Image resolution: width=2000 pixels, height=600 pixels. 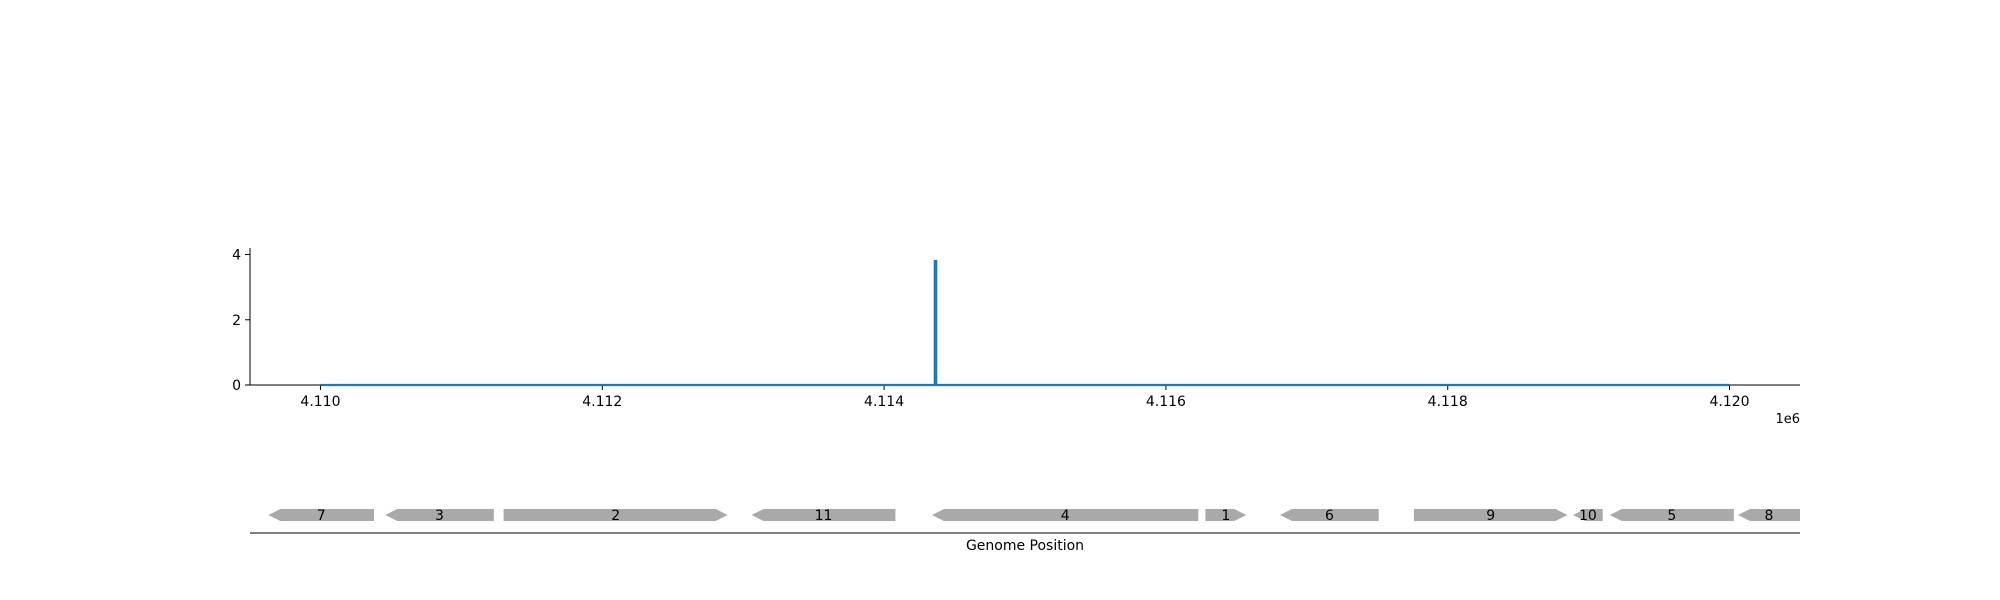 What do you see at coordinates (602, 402) in the screenshot?
I see `x-tick-label: 4.112` at bounding box center [602, 402].